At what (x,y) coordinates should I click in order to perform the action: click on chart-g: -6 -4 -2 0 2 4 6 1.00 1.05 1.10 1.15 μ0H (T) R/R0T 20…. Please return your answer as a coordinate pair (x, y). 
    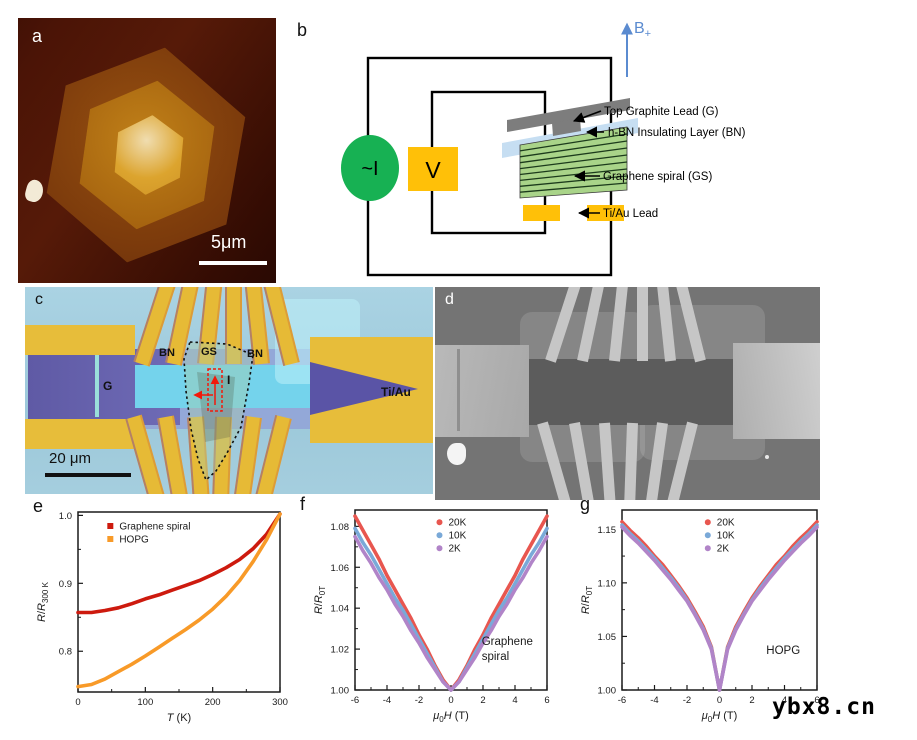
    Looking at the image, I should click on (700, 616).